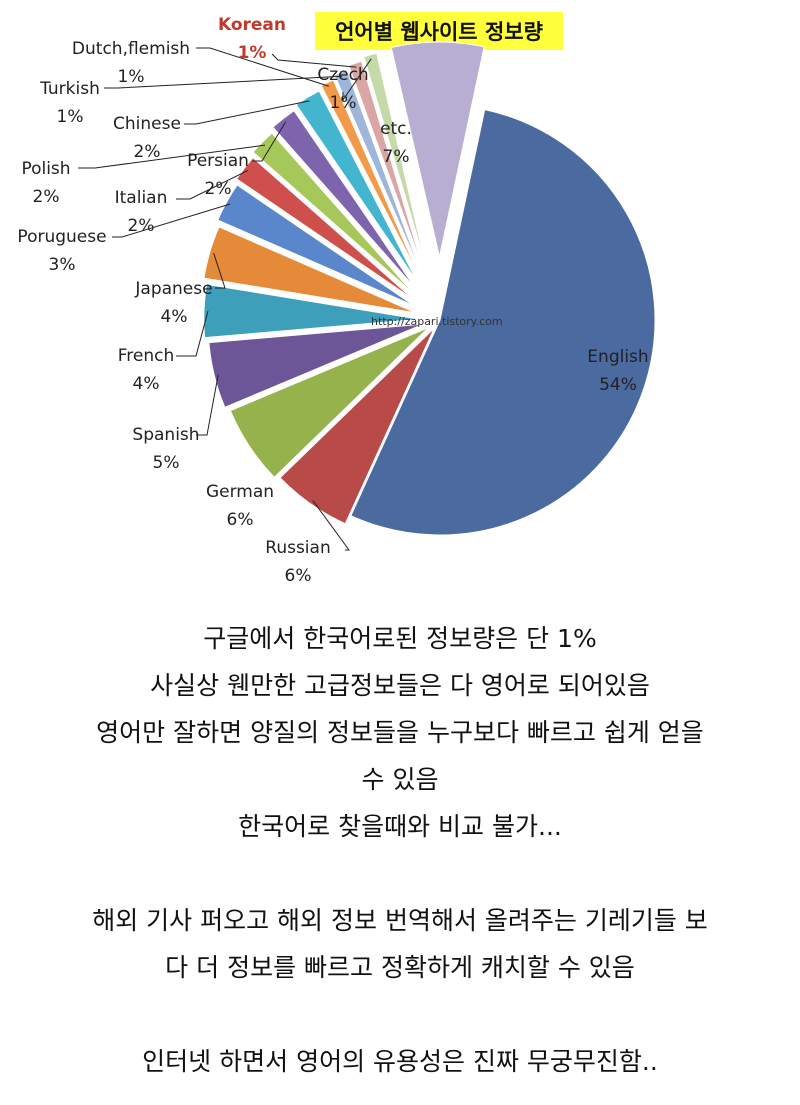 The height and width of the screenshot is (1105, 800). I want to click on slice-label-dutch-flemish: Dutch,flemish, so click(131, 49).